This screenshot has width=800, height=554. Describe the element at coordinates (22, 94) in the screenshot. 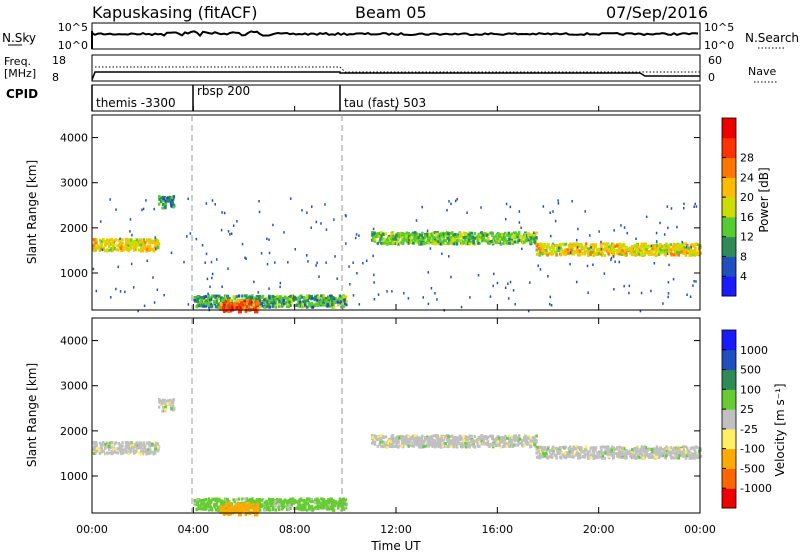

I see `cpid-label: CPID` at that location.